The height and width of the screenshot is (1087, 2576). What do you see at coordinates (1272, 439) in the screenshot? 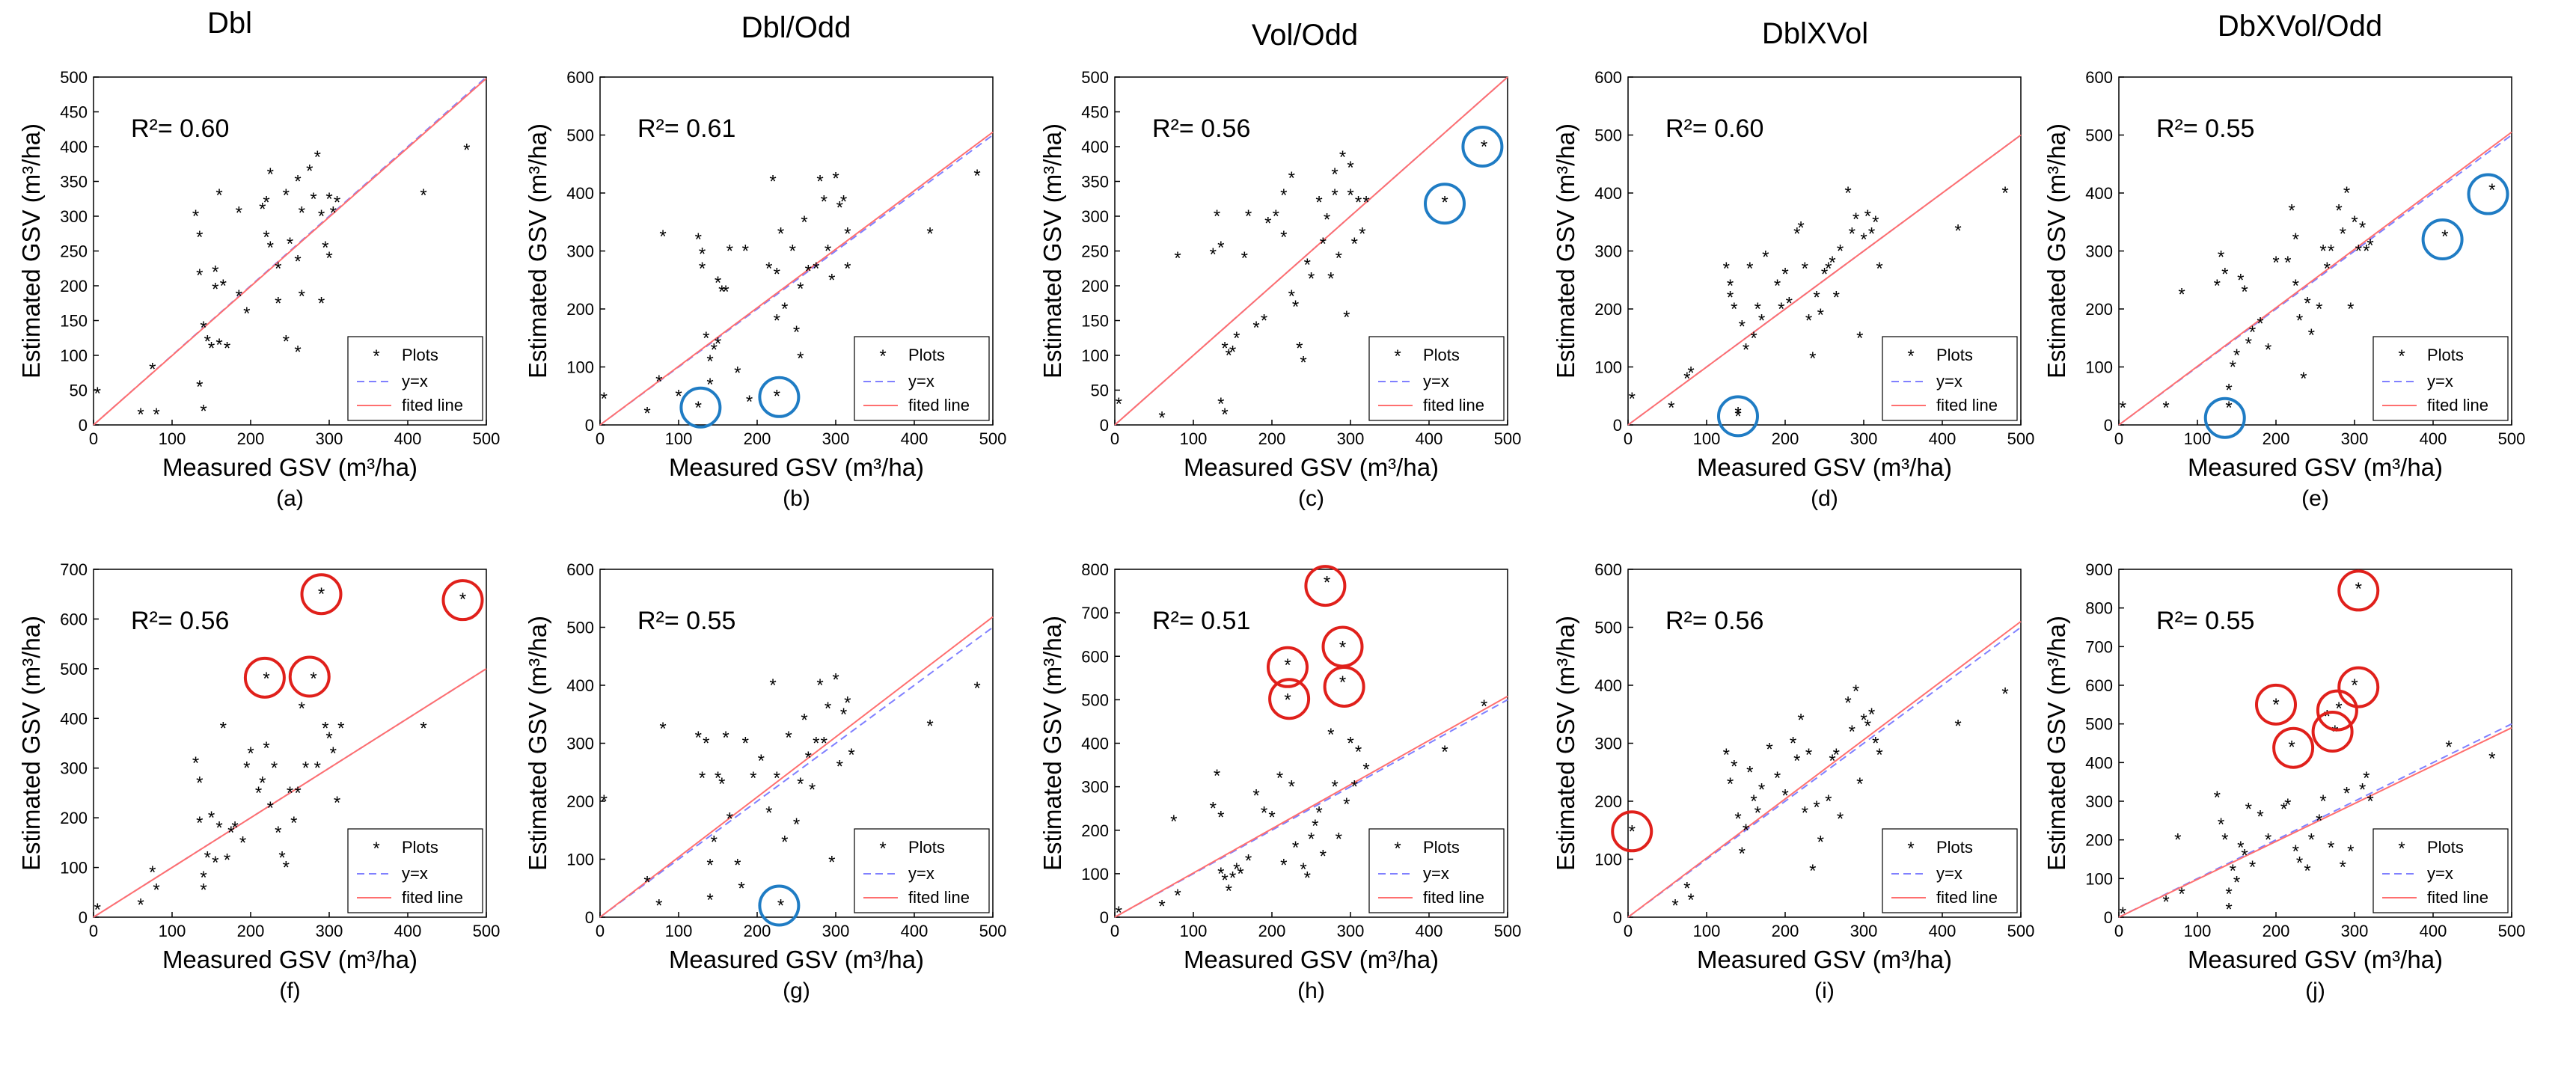
I see `x-tick-label: 200` at bounding box center [1272, 439].